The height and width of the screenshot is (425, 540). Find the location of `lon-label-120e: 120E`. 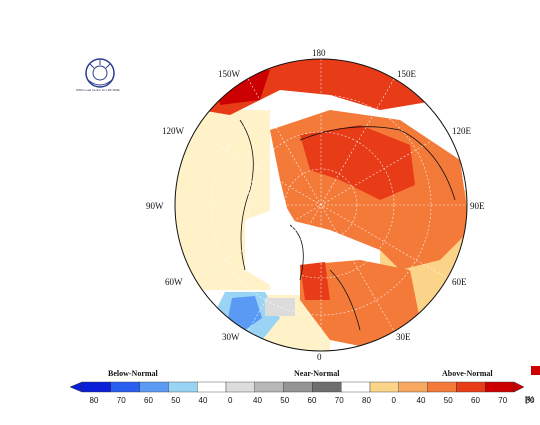

lon-label-120e: 120E is located at coordinates (461, 131).